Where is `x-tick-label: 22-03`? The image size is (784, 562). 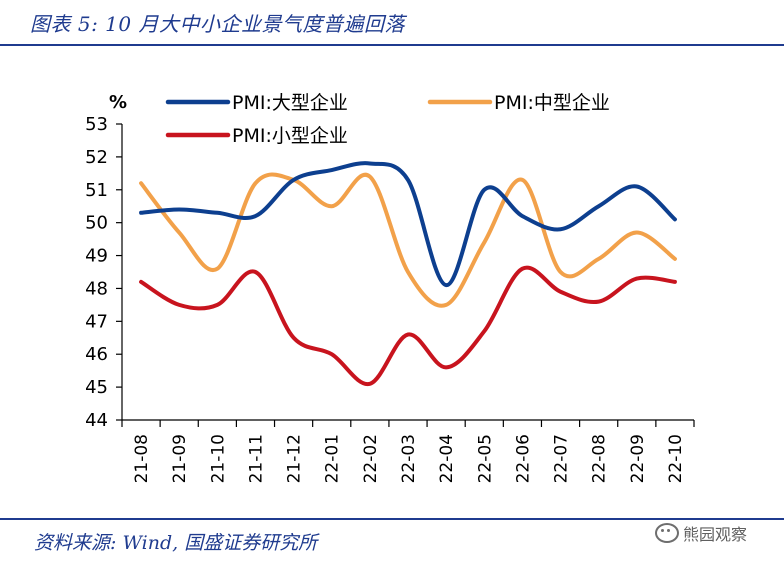
x-tick-label: 22-03 is located at coordinates (409, 458).